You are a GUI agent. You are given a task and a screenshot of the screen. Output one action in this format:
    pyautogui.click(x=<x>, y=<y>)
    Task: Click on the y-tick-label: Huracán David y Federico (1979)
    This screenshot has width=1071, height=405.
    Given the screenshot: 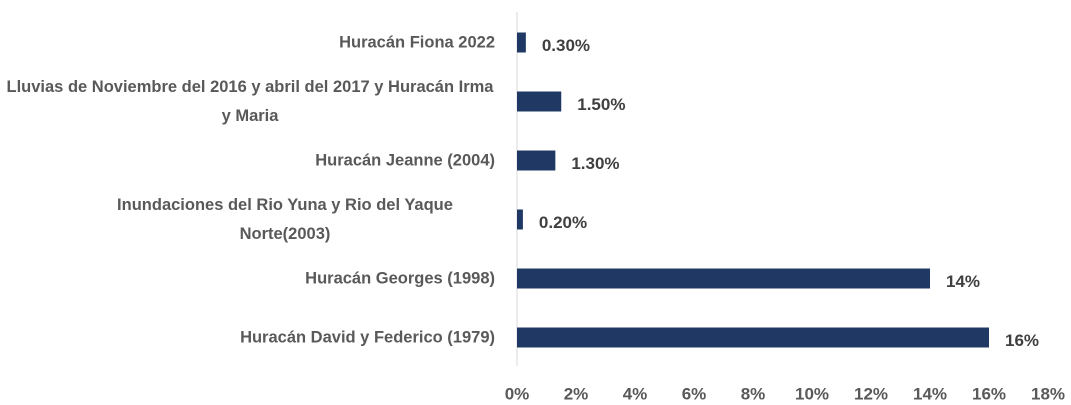 What is the action you would take?
    pyautogui.click(x=367, y=337)
    